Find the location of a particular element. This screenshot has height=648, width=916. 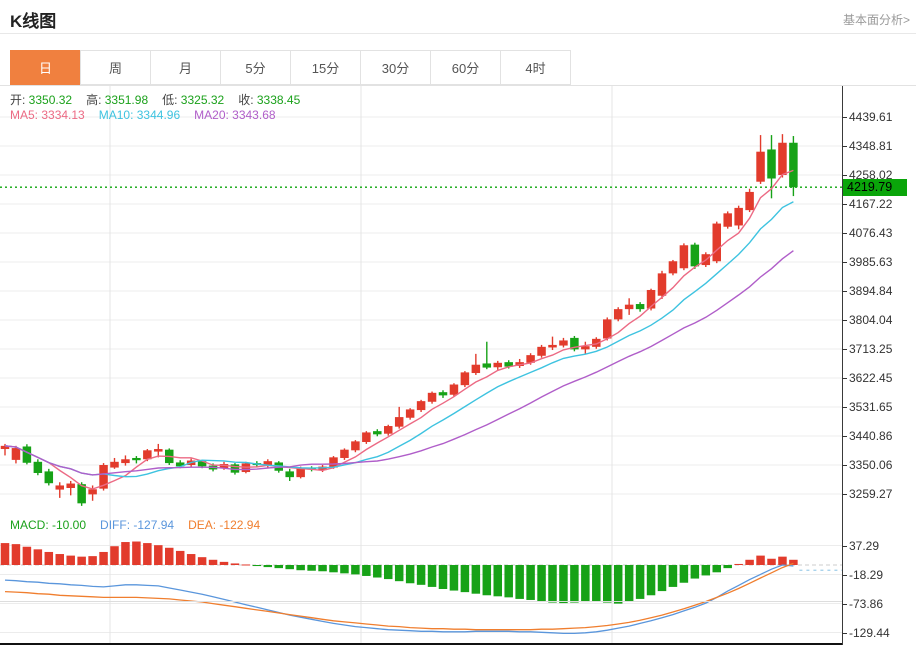

tab-bar: 日周月 5分 15分 30分 60分 4时 is located at coordinates (290, 67).